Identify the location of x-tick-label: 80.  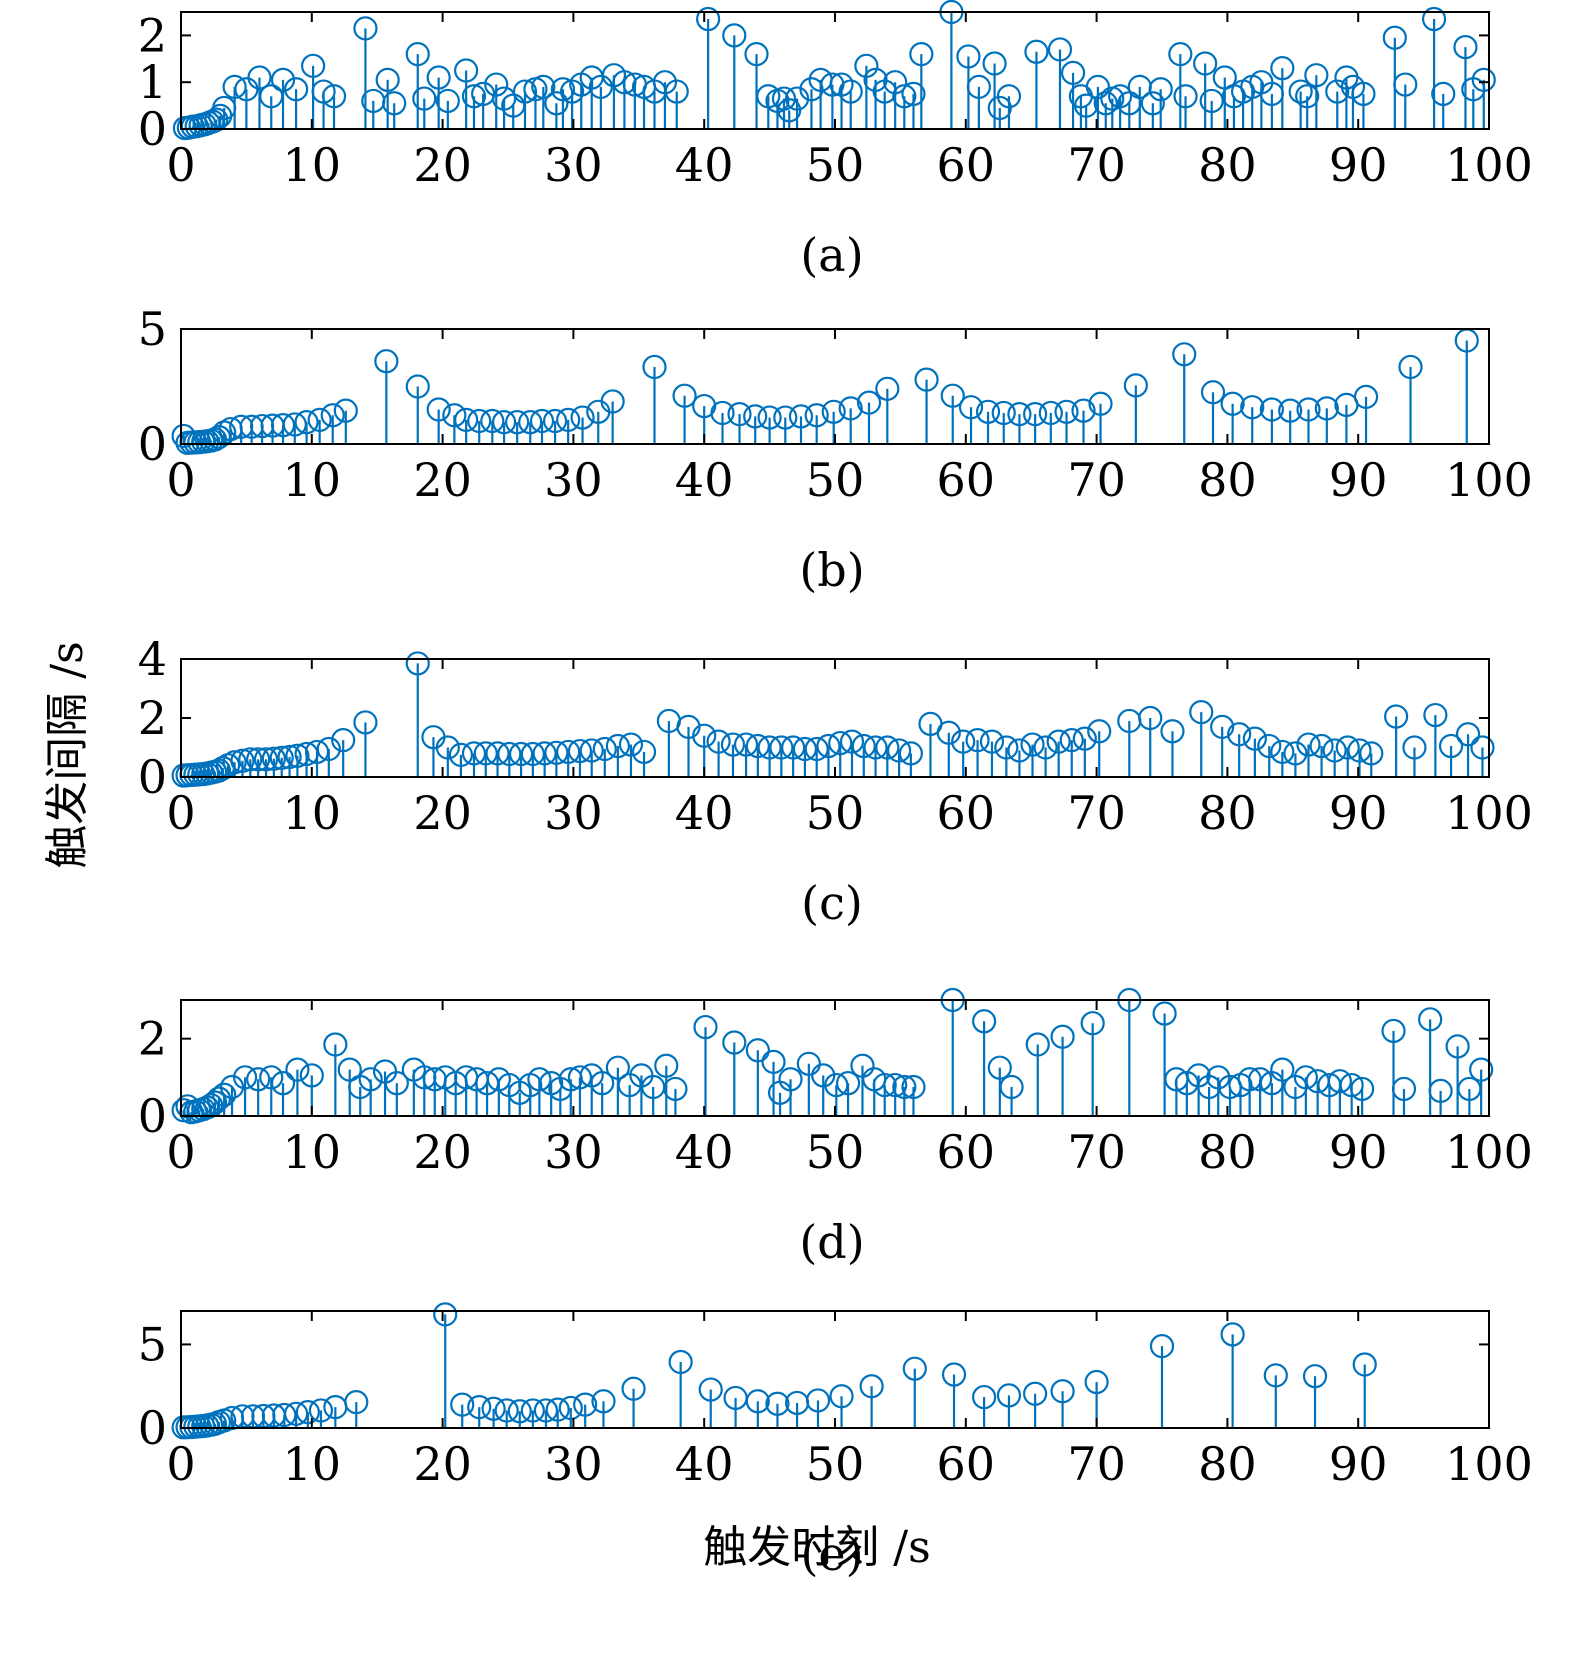
(1227, 1152).